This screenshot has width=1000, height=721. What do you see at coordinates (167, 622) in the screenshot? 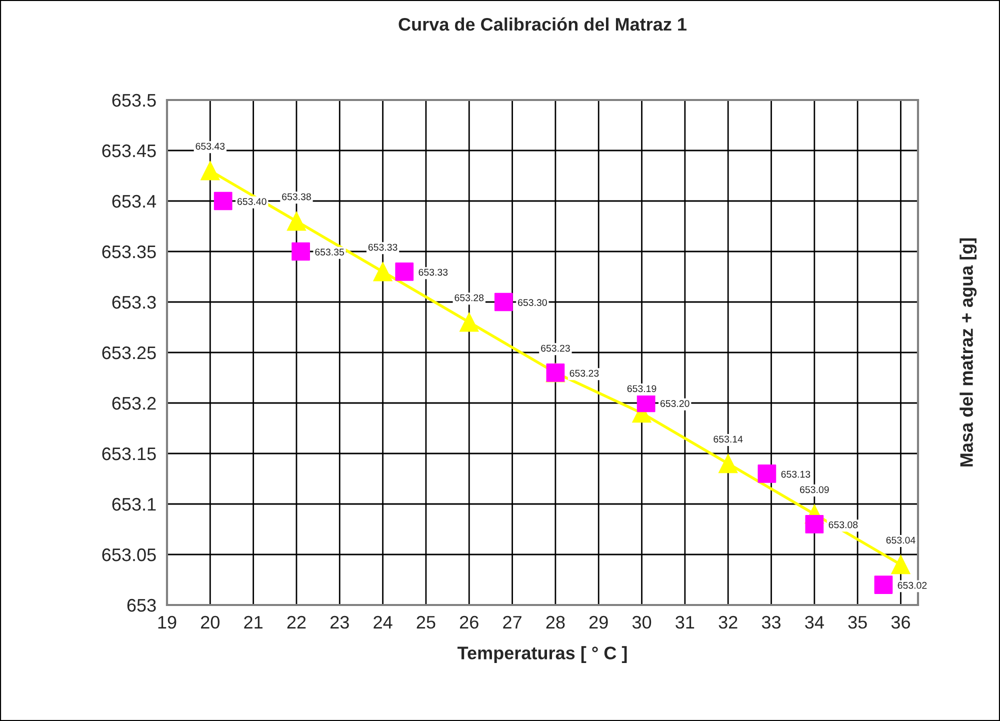
I see `x-tick-label: 19` at bounding box center [167, 622].